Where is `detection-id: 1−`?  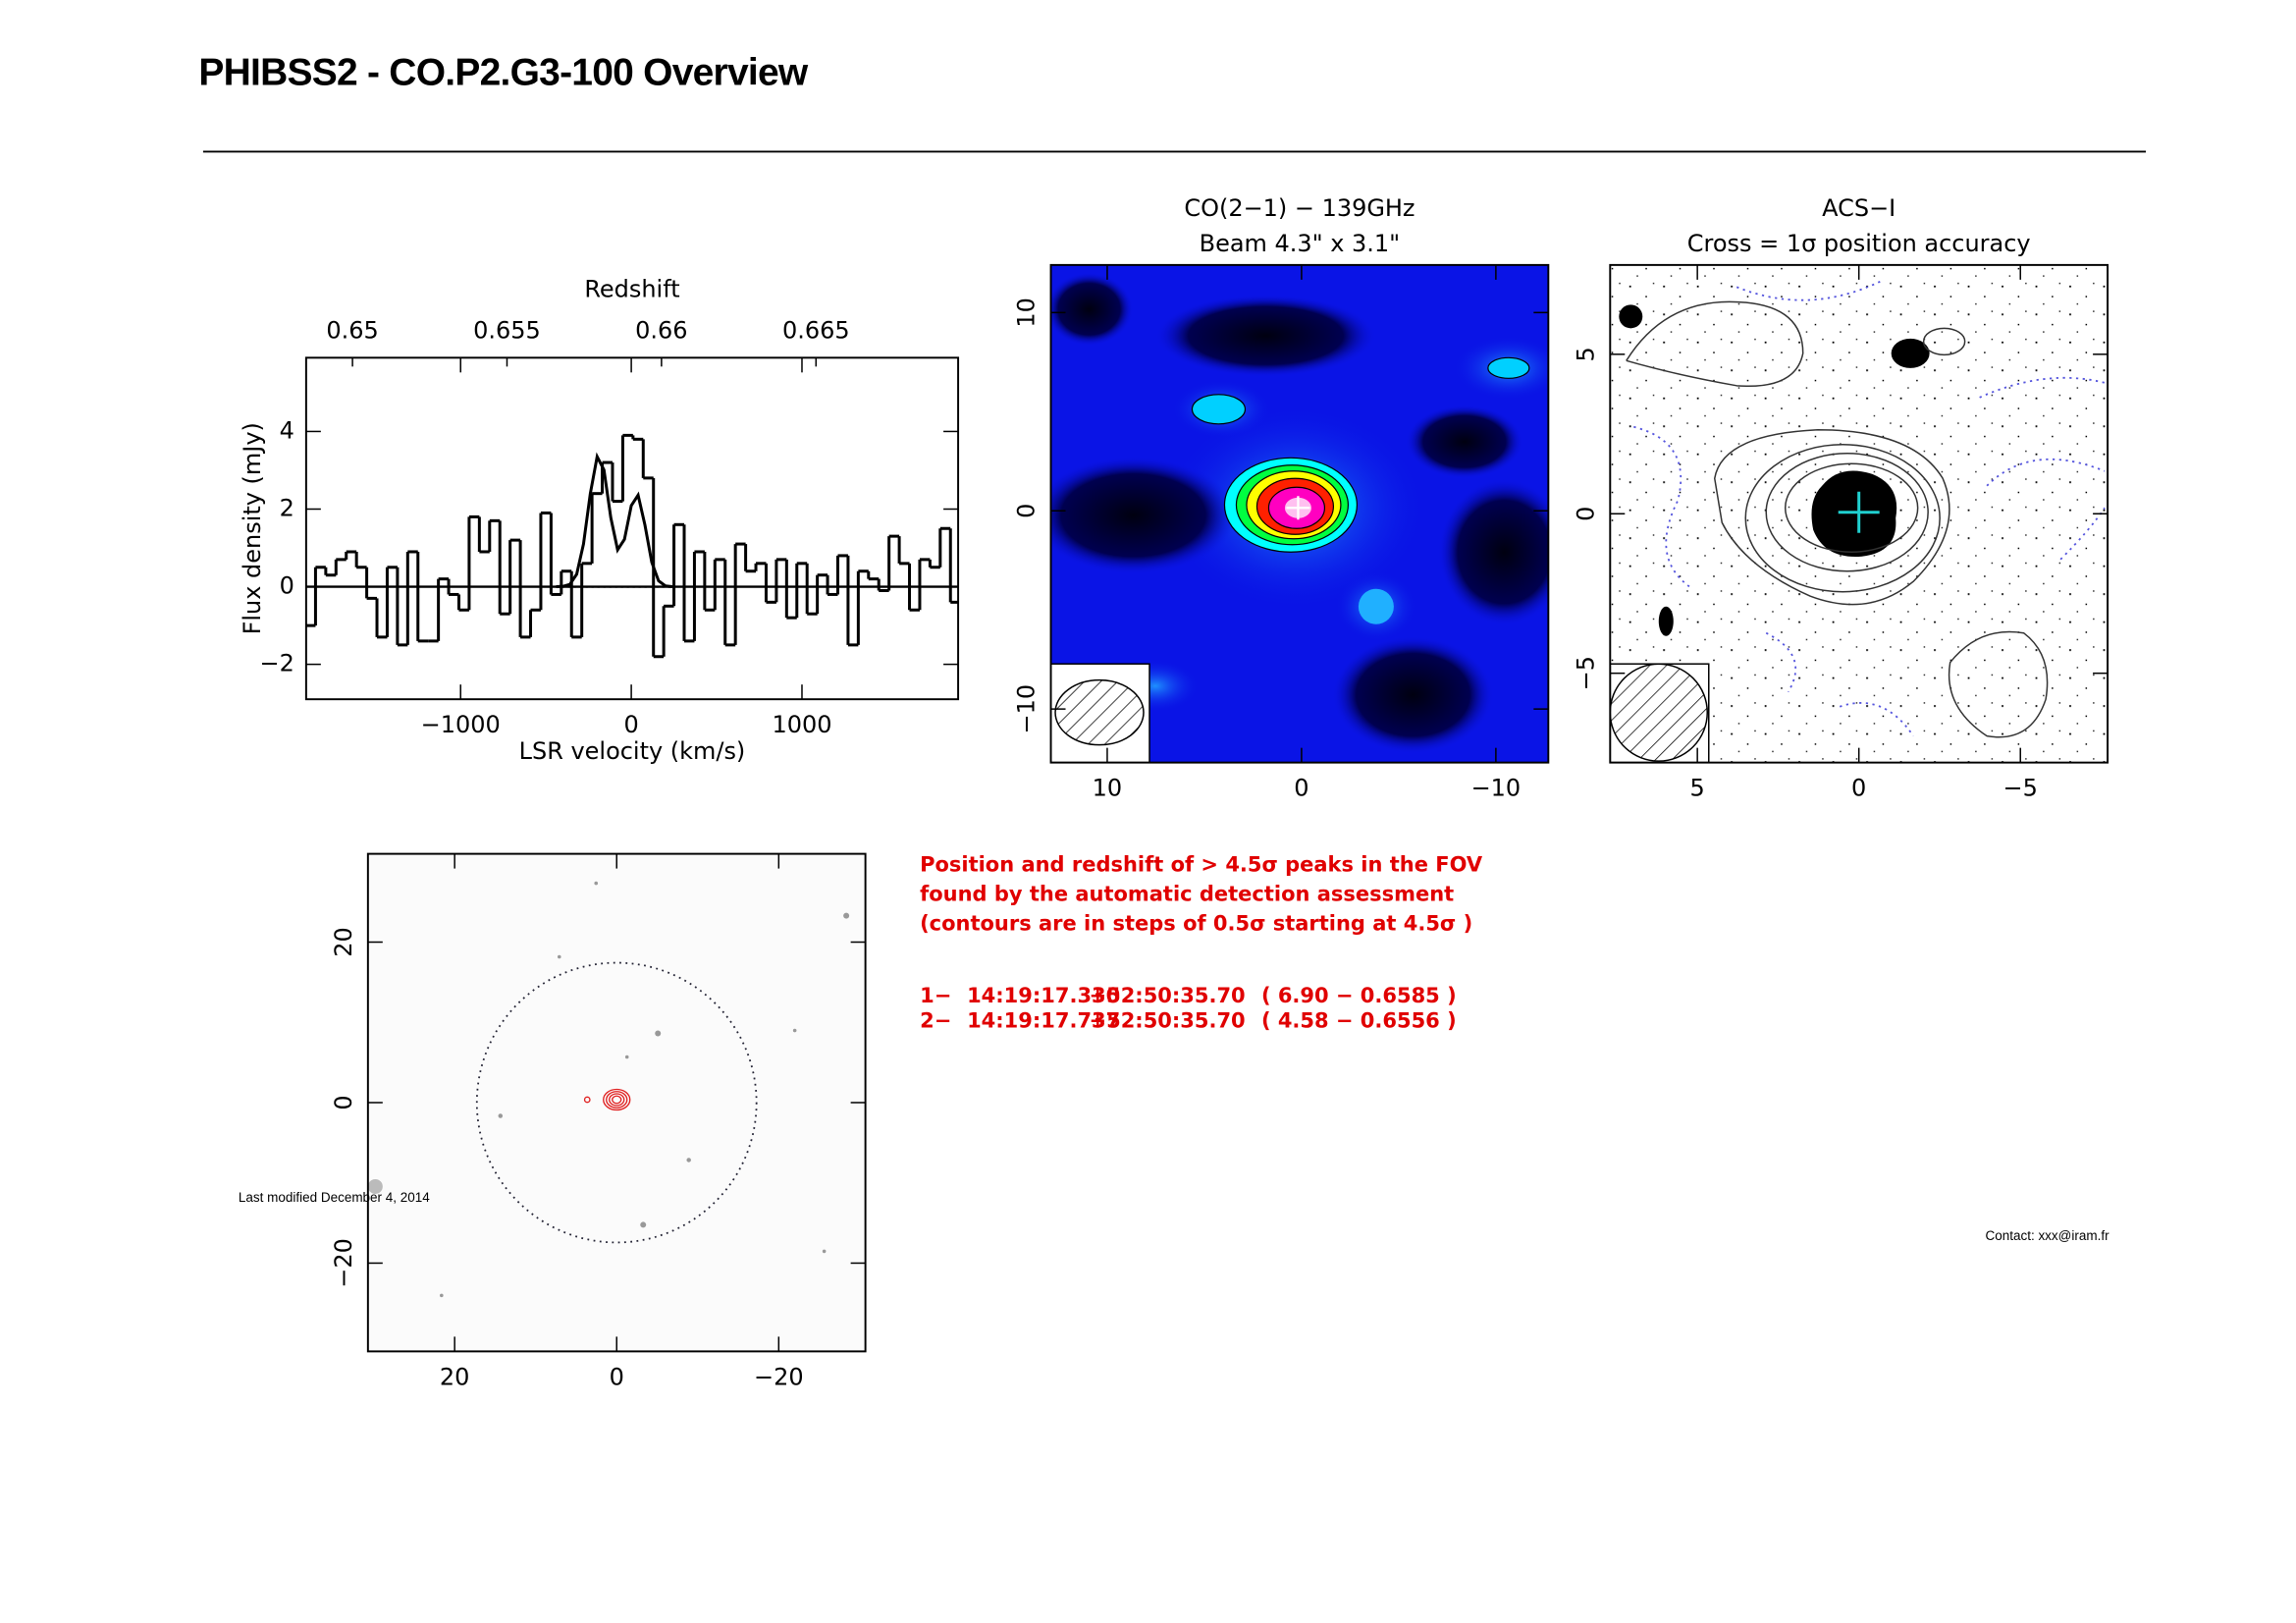 detection-id: 1− is located at coordinates (935, 995).